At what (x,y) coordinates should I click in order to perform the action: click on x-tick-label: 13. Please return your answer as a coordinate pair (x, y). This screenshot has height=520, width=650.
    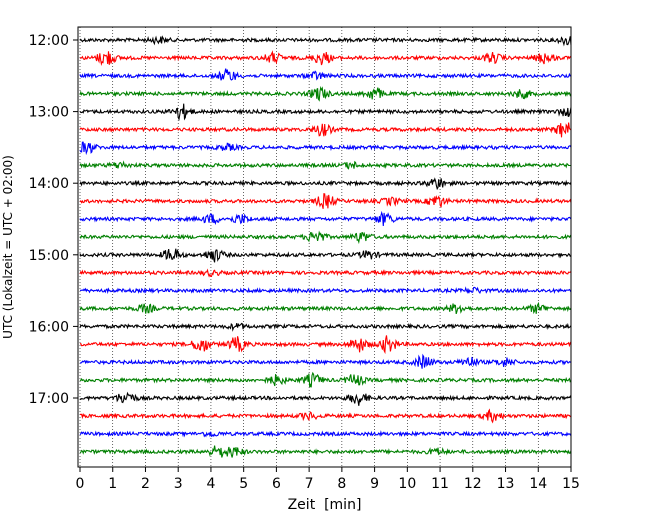
    Looking at the image, I should click on (506, 484).